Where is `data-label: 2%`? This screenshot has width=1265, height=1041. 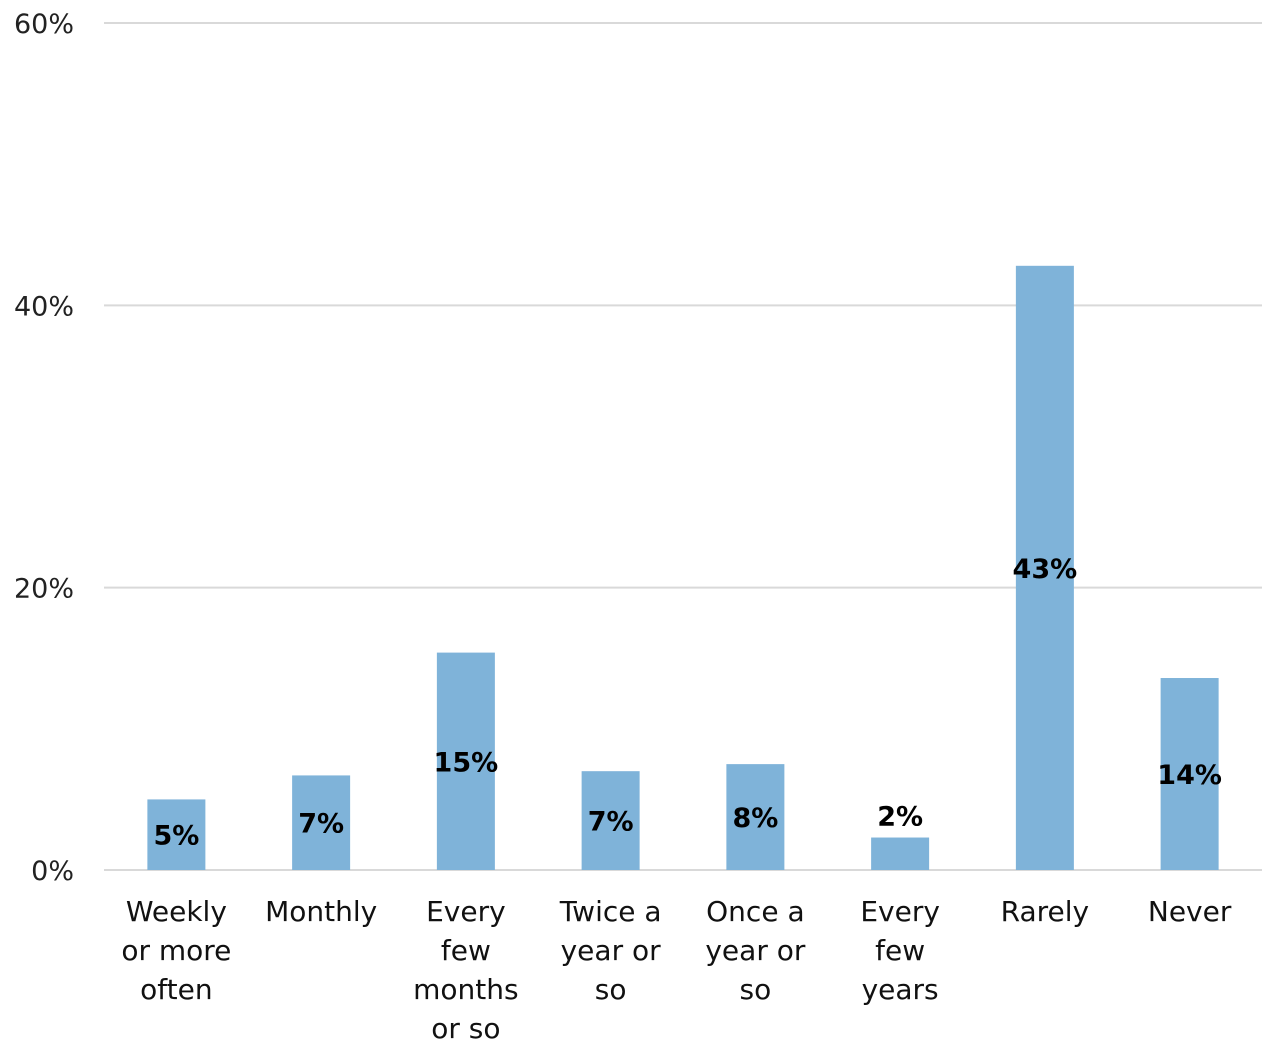 data-label: 2% is located at coordinates (900, 817).